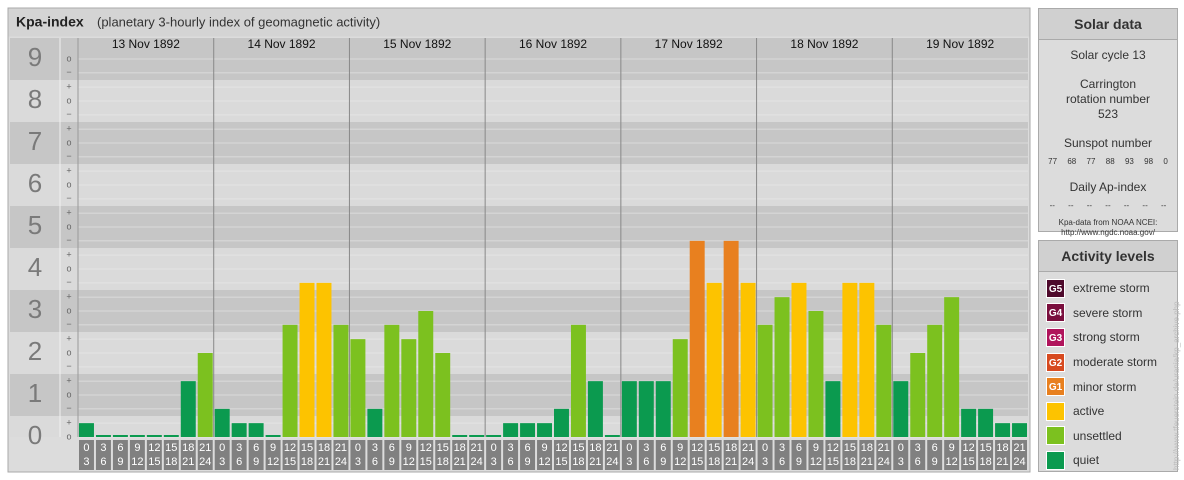  Describe the element at coordinates (35, 99) in the screenshot. I see `y-tick-label: 8` at that location.